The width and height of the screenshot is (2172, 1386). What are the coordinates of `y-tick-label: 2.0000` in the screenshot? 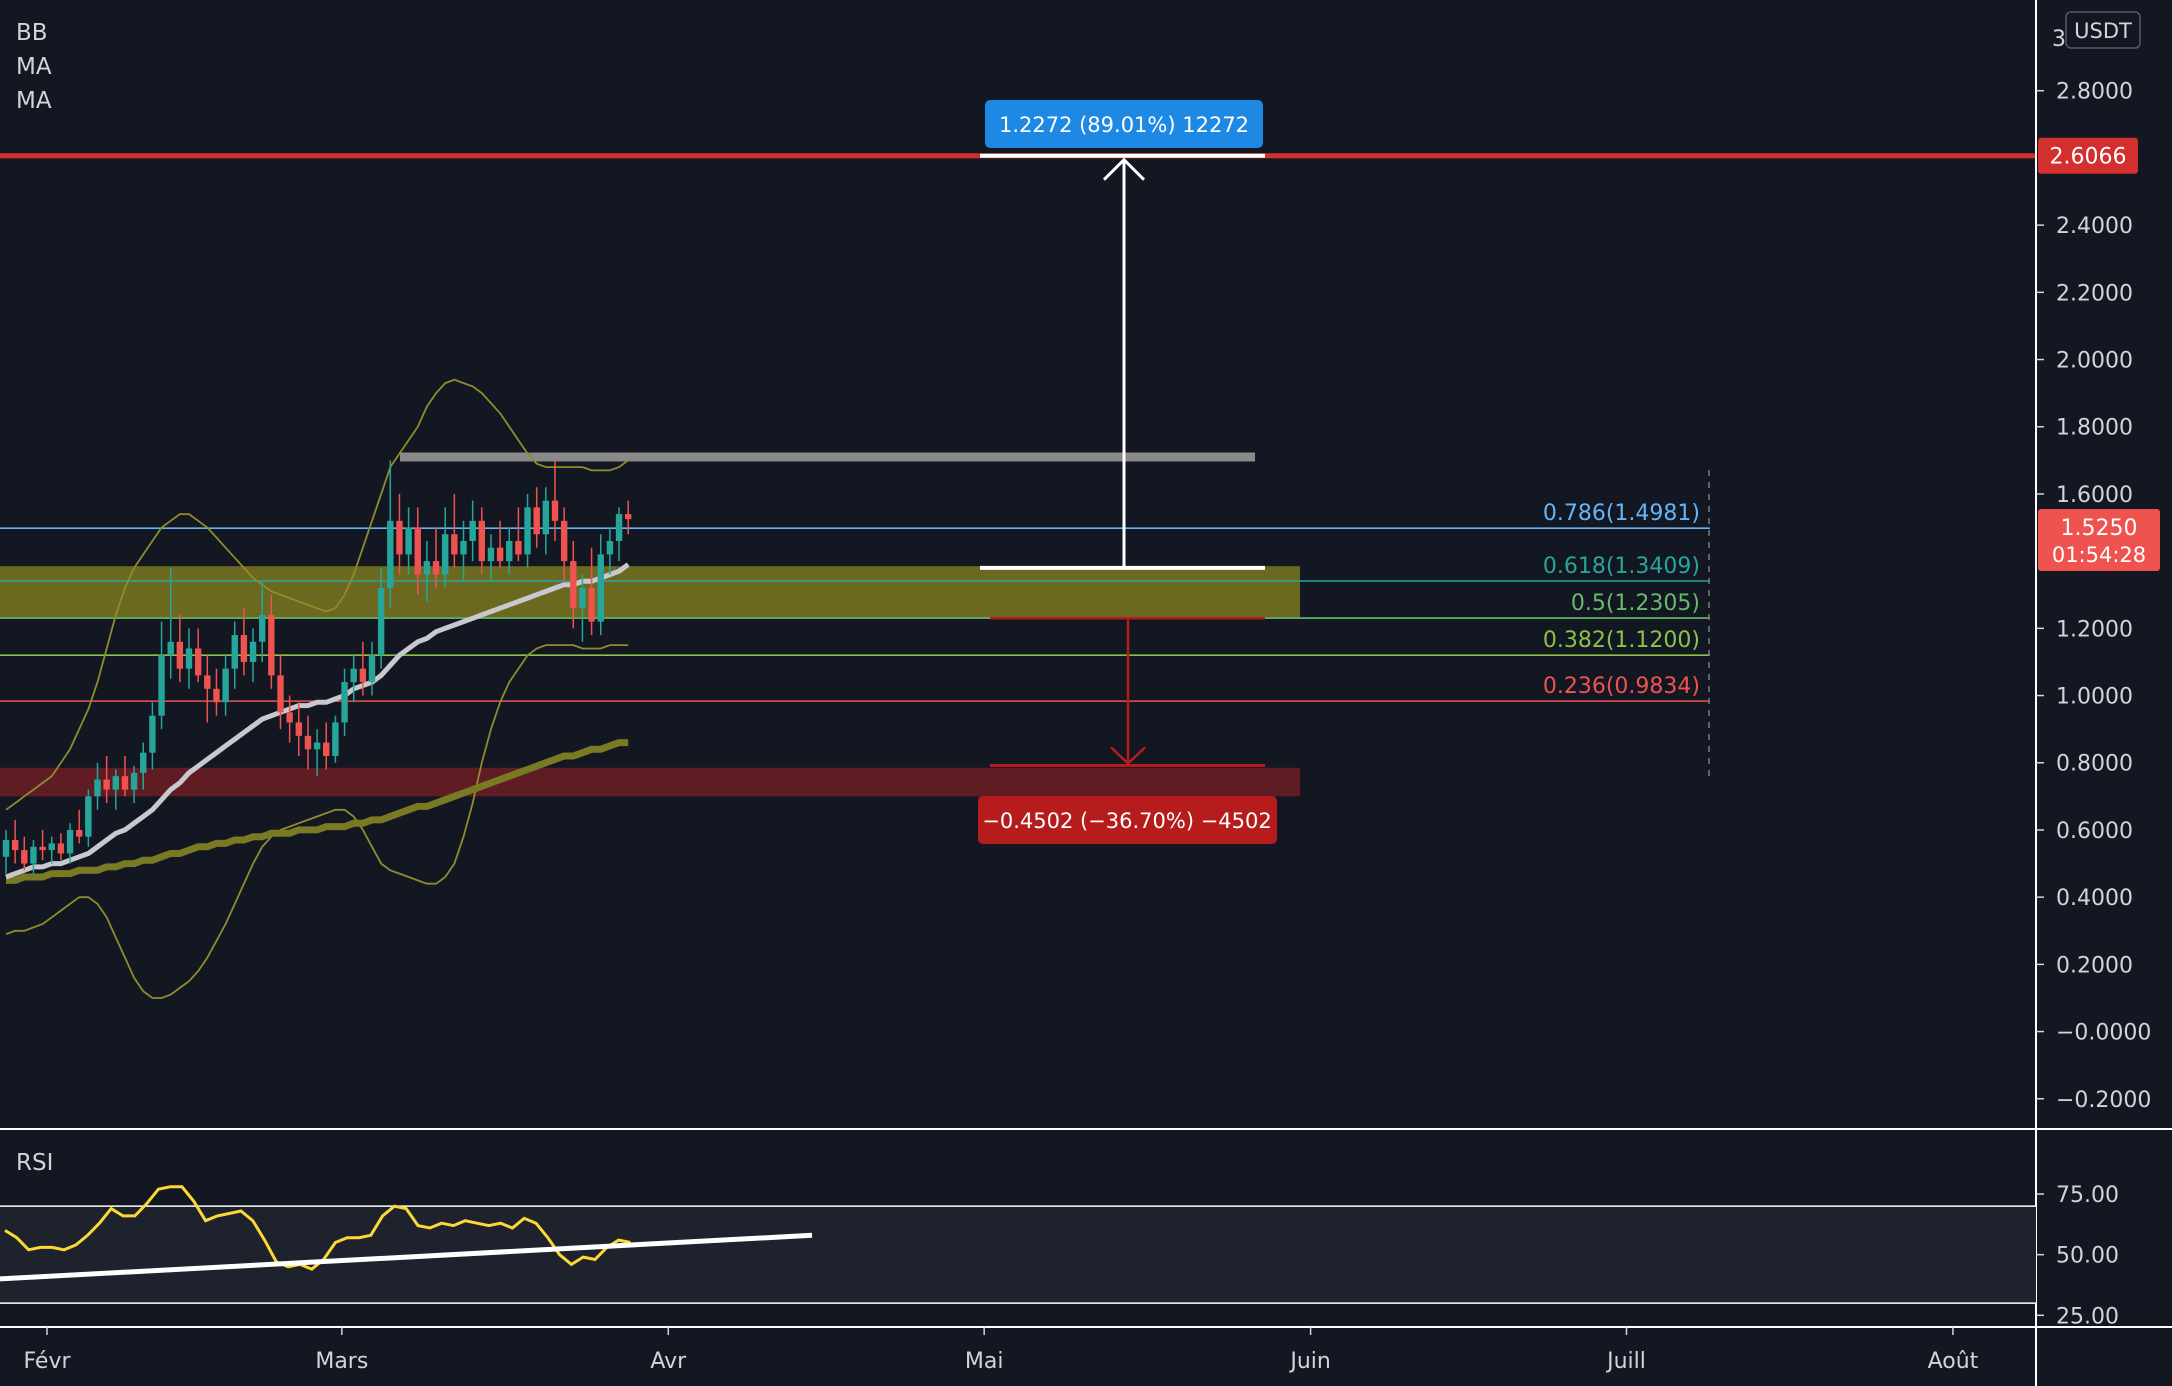 It's located at (2094, 361).